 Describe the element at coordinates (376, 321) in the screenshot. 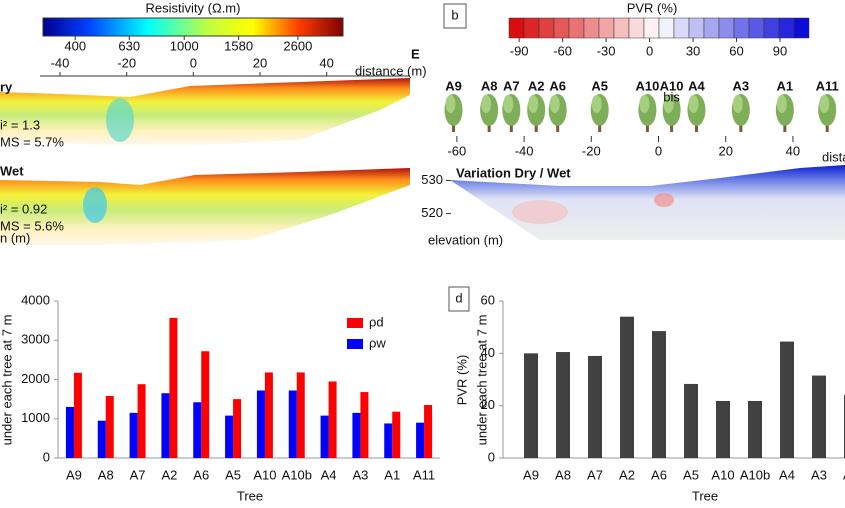

I see `legend-label: ρd` at that location.